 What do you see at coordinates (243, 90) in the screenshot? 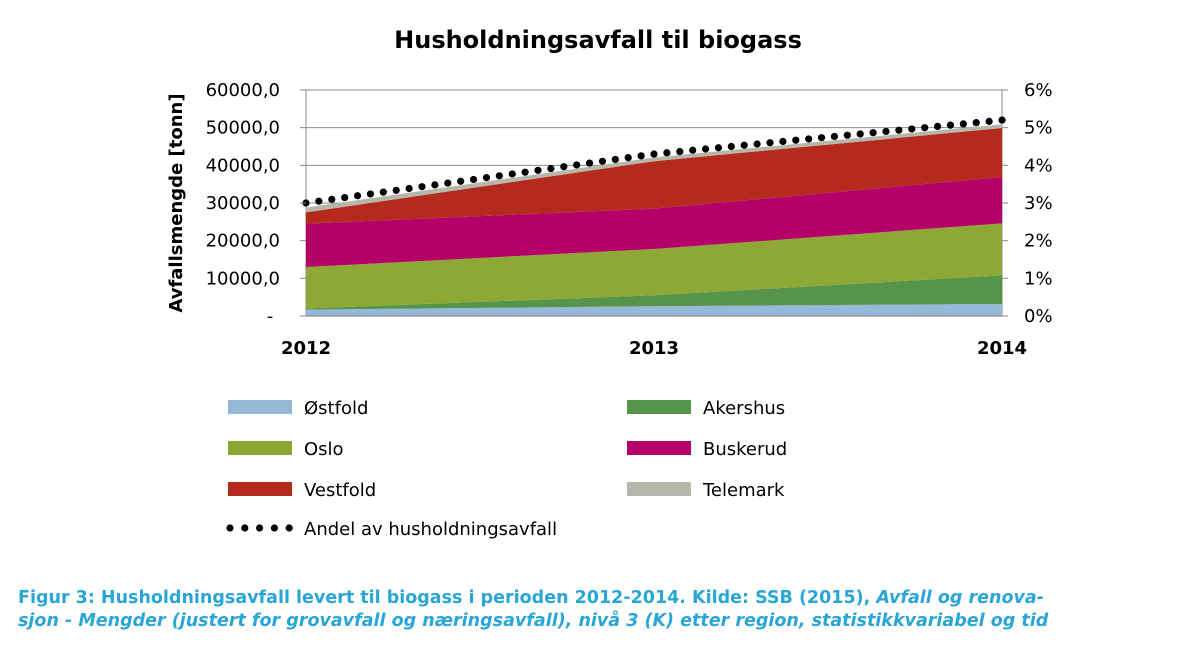
I see `y-tick-label: 60000,0` at bounding box center [243, 90].